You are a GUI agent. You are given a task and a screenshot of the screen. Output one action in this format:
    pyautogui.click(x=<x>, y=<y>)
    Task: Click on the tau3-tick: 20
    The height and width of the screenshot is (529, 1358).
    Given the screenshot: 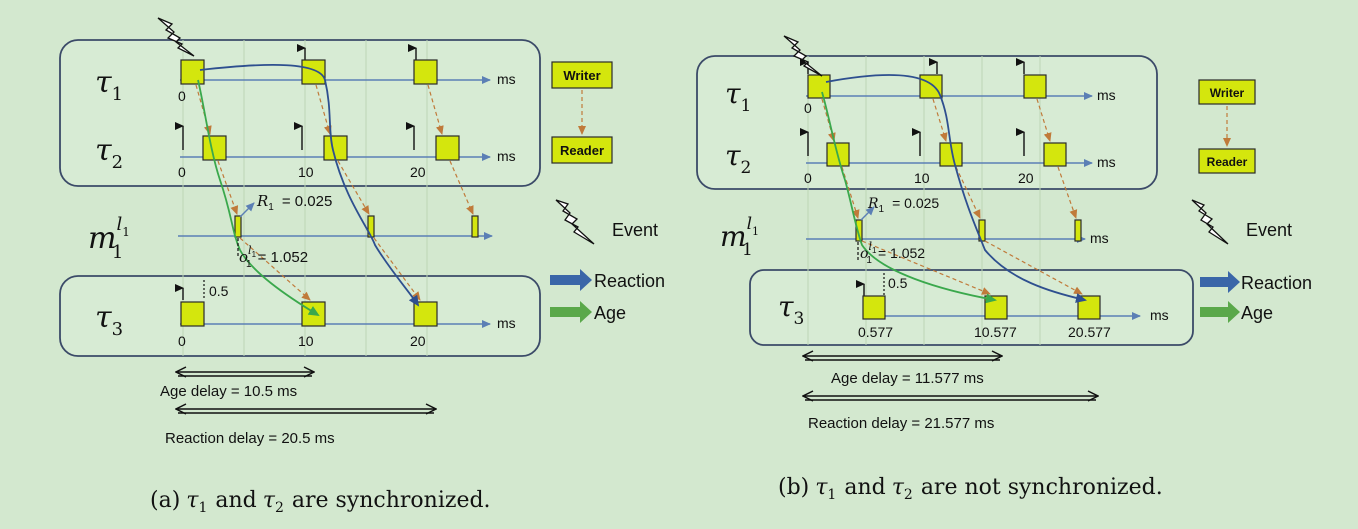 What is the action you would take?
    pyautogui.click(x=418, y=341)
    